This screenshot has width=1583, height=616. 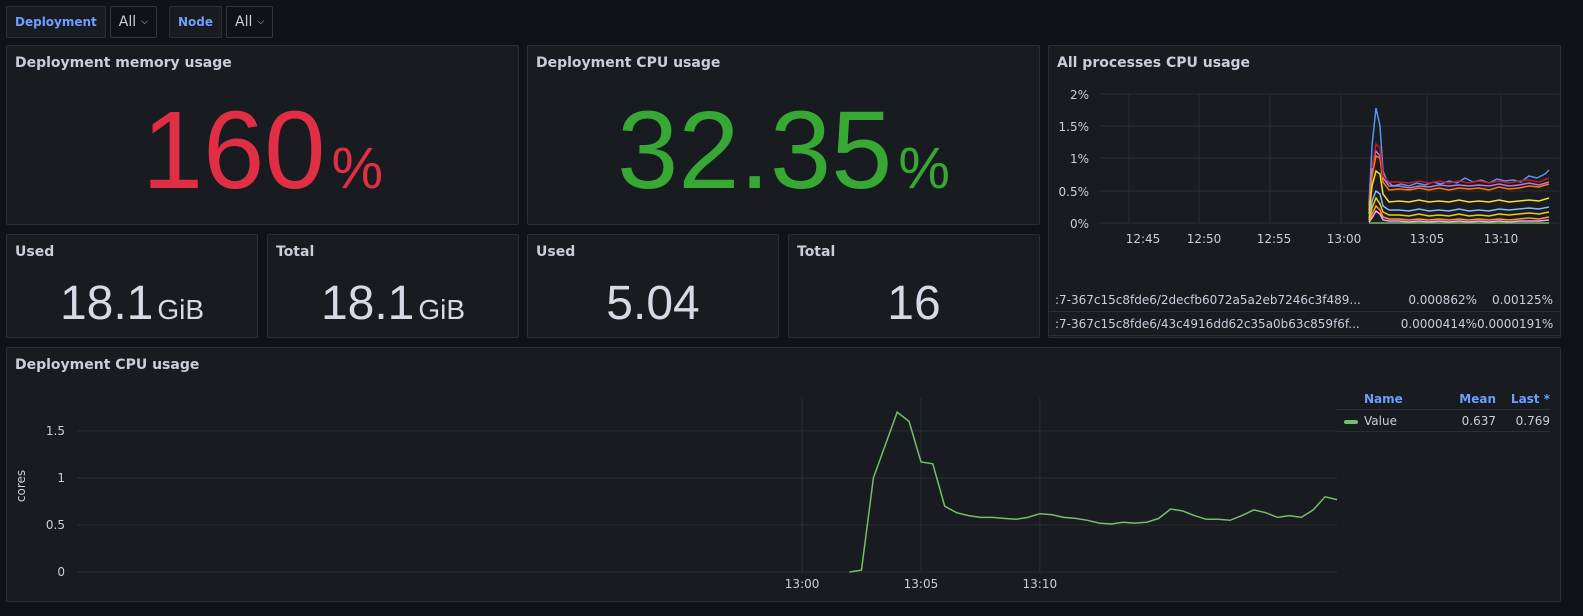 I want to click on stat-number: 16, so click(x=914, y=303).